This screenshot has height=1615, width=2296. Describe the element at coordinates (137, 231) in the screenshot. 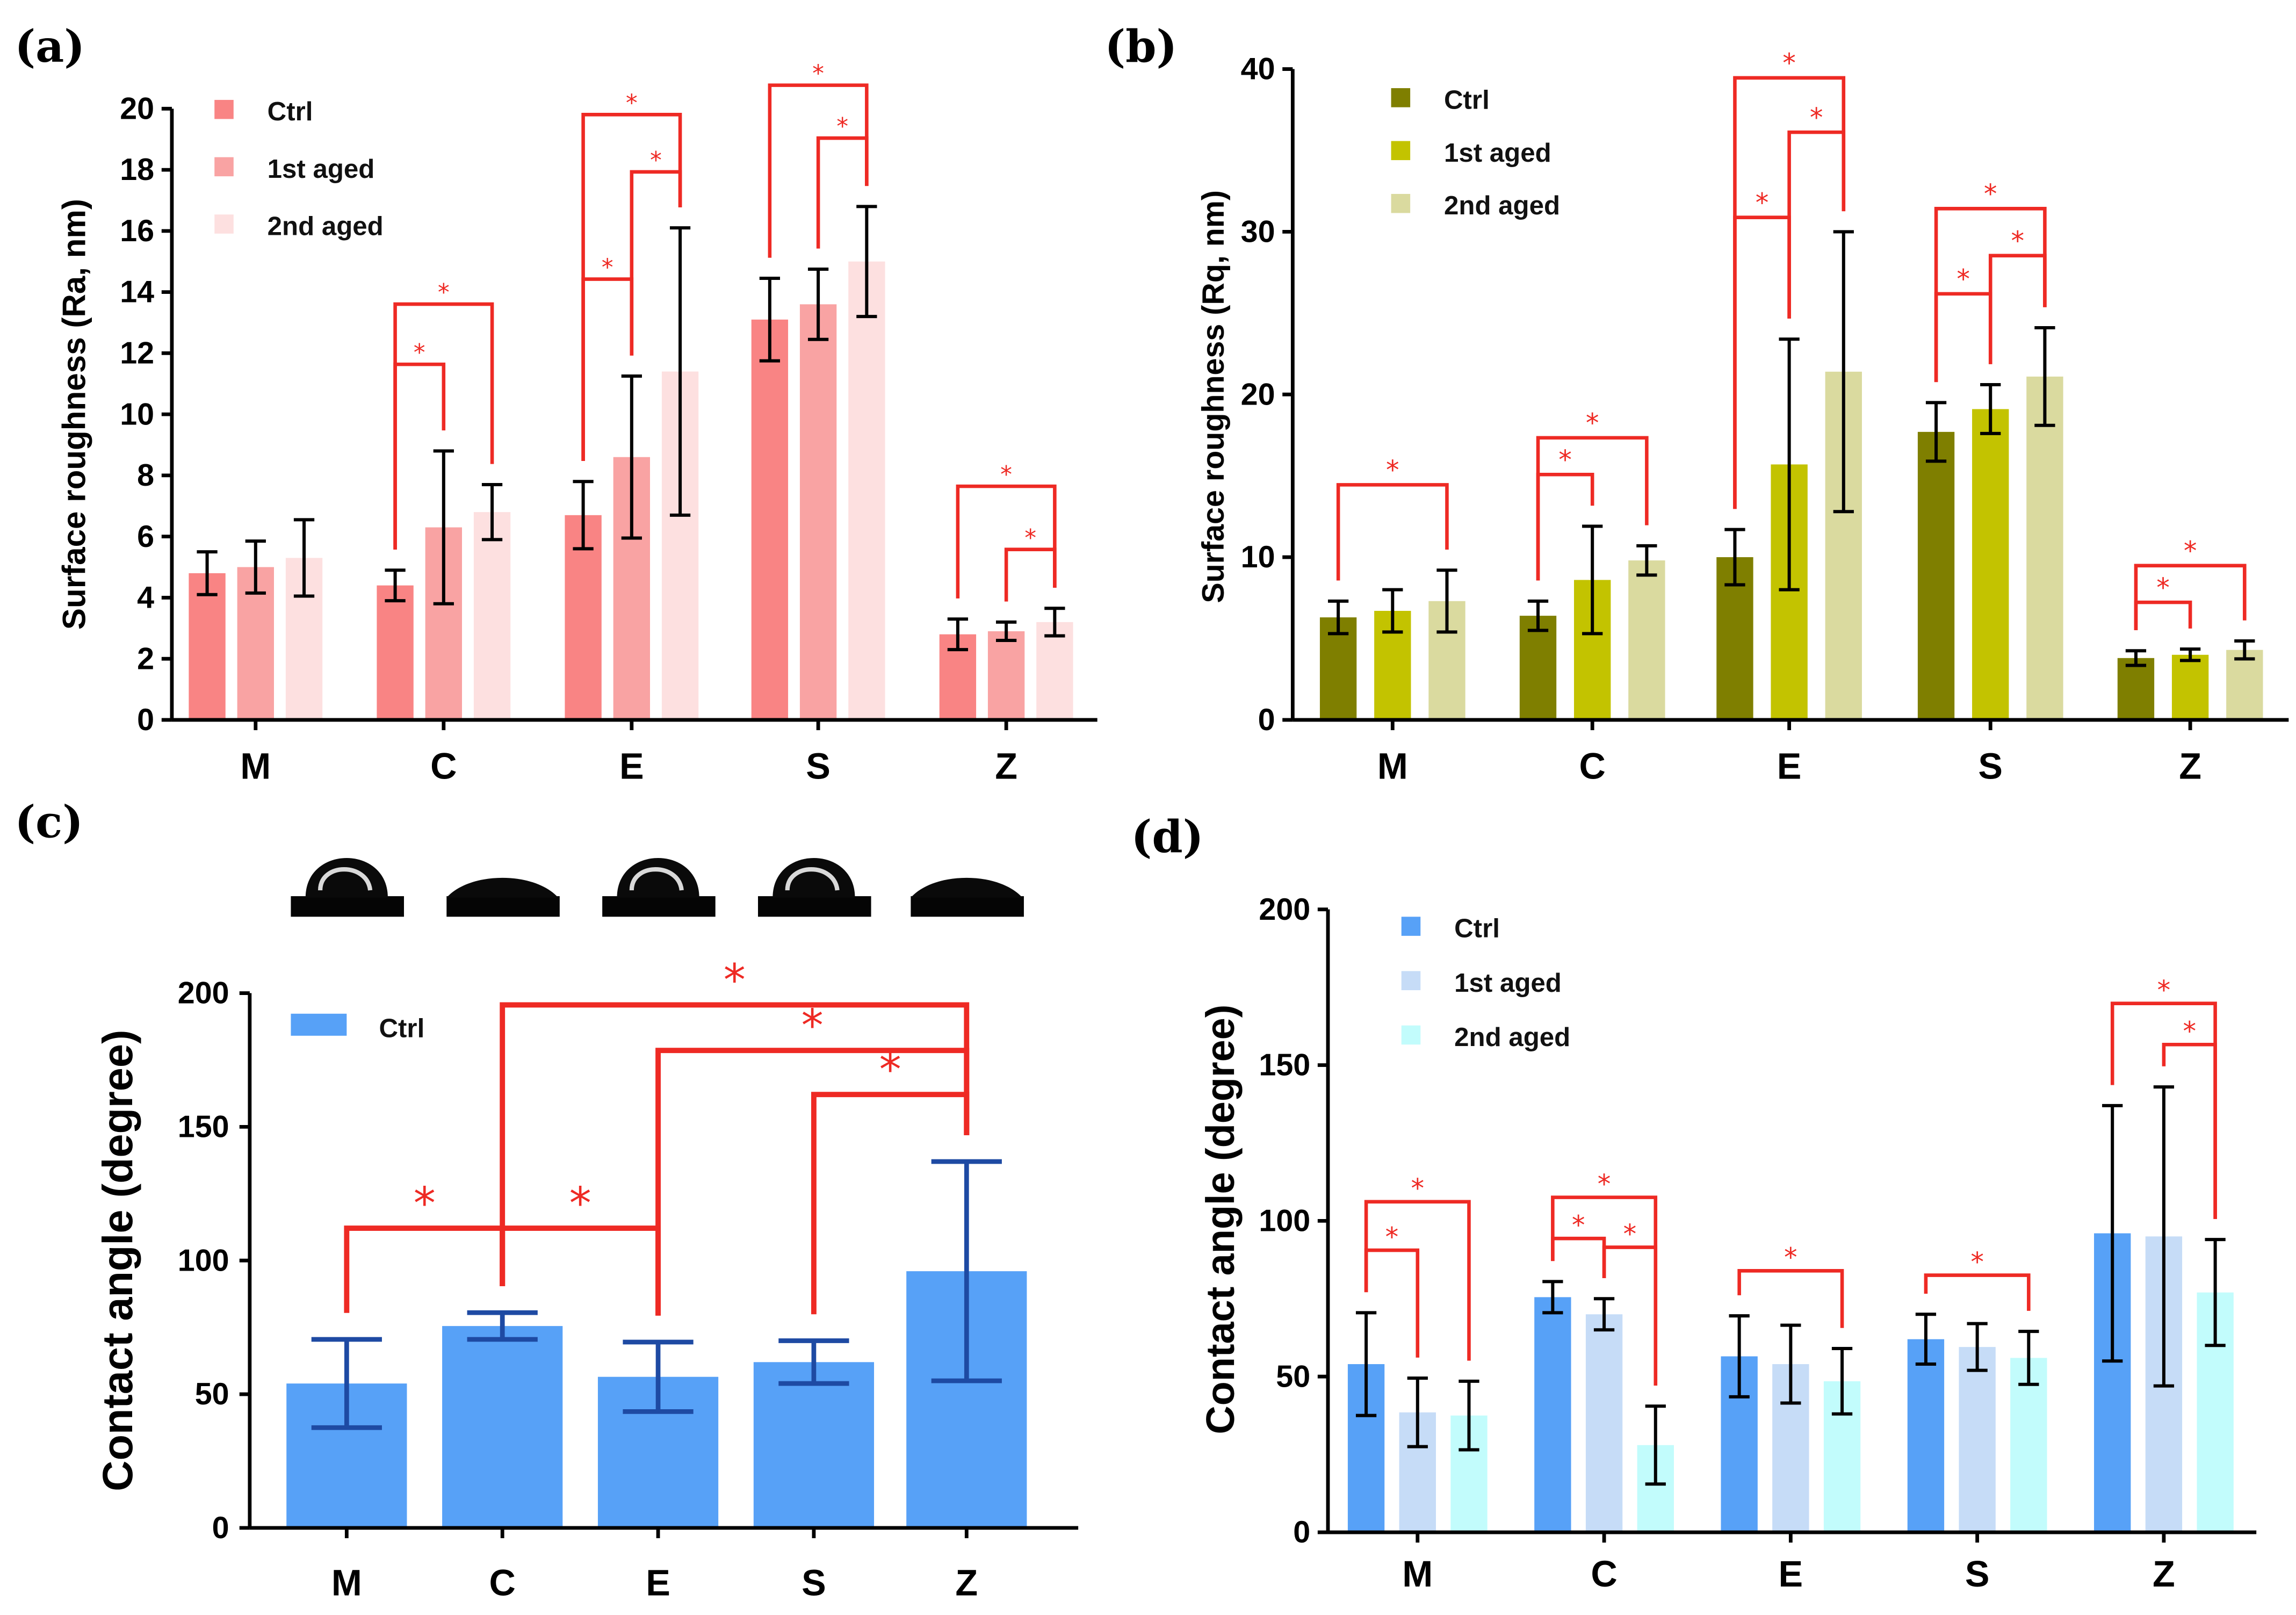

I see `y-tick-label: 16` at that location.